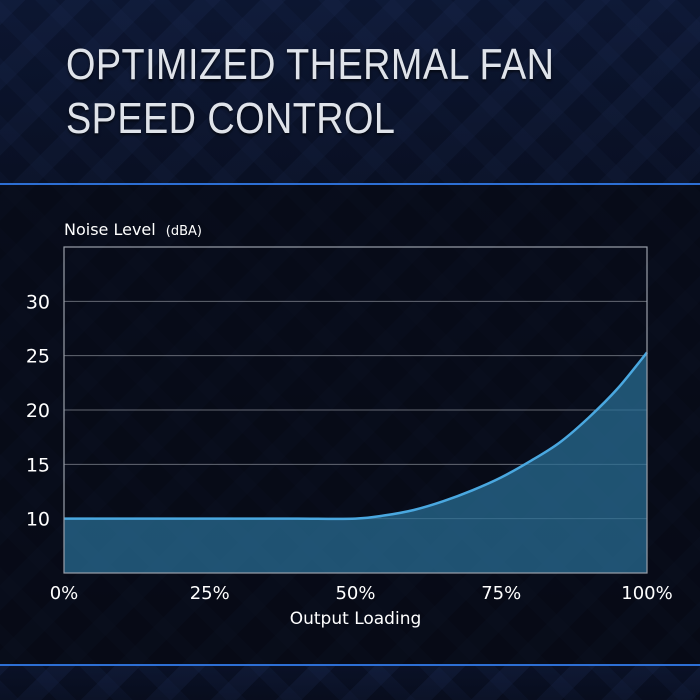 This screenshot has height=700, width=700. Describe the element at coordinates (350, 184) in the screenshot. I see `top-divider` at that location.